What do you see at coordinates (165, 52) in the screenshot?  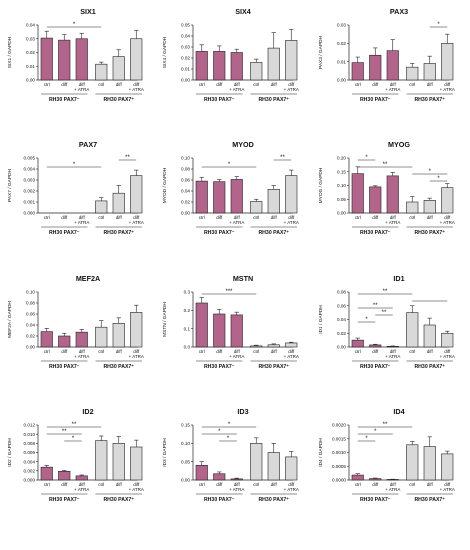 I see `y-axis-label: SIX4 / GAPDH` at bounding box center [165, 52].